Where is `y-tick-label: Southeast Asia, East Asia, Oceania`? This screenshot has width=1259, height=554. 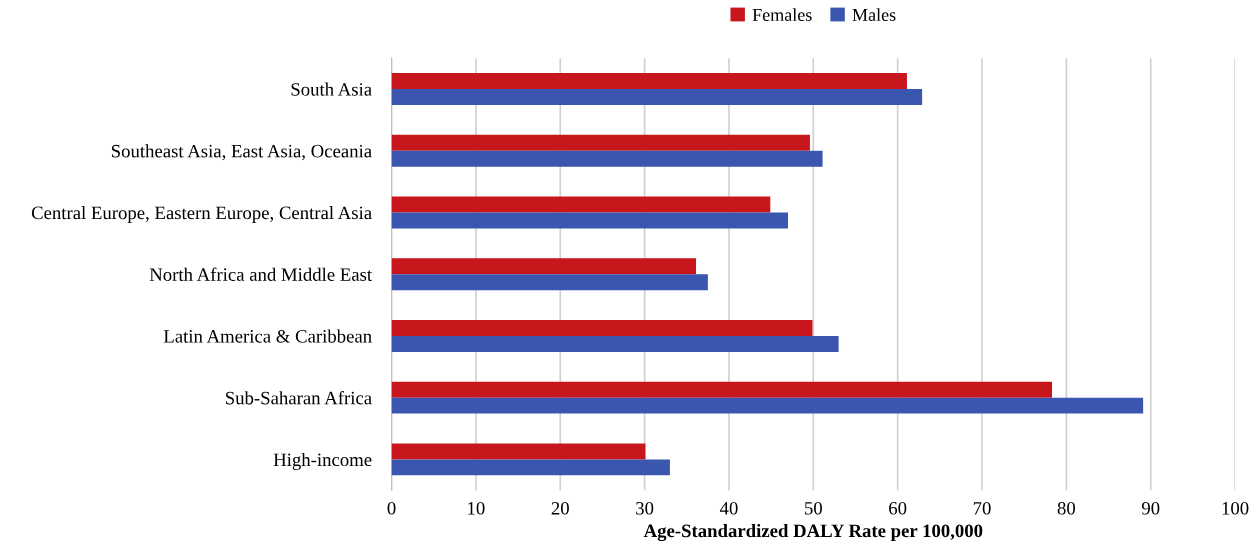 y-tick-label: Southeast Asia, East Asia, Oceania is located at coordinates (241, 152).